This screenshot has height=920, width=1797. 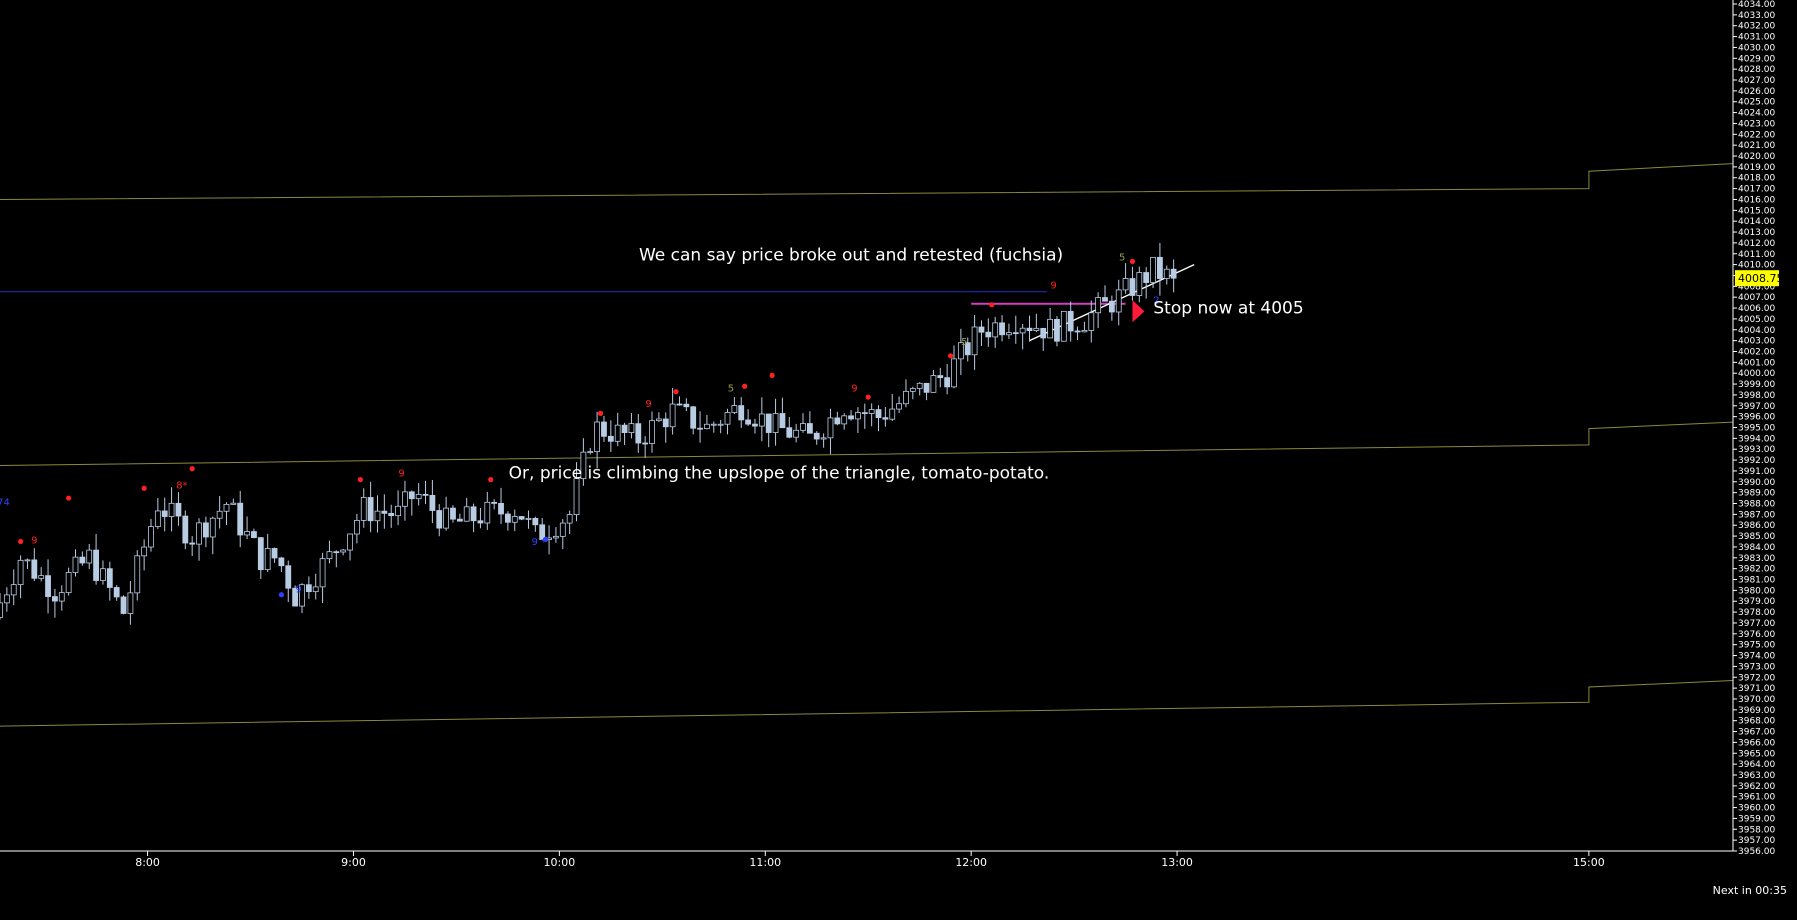 I want to click on y-tick-label: 3979.00, so click(x=1756, y=602).